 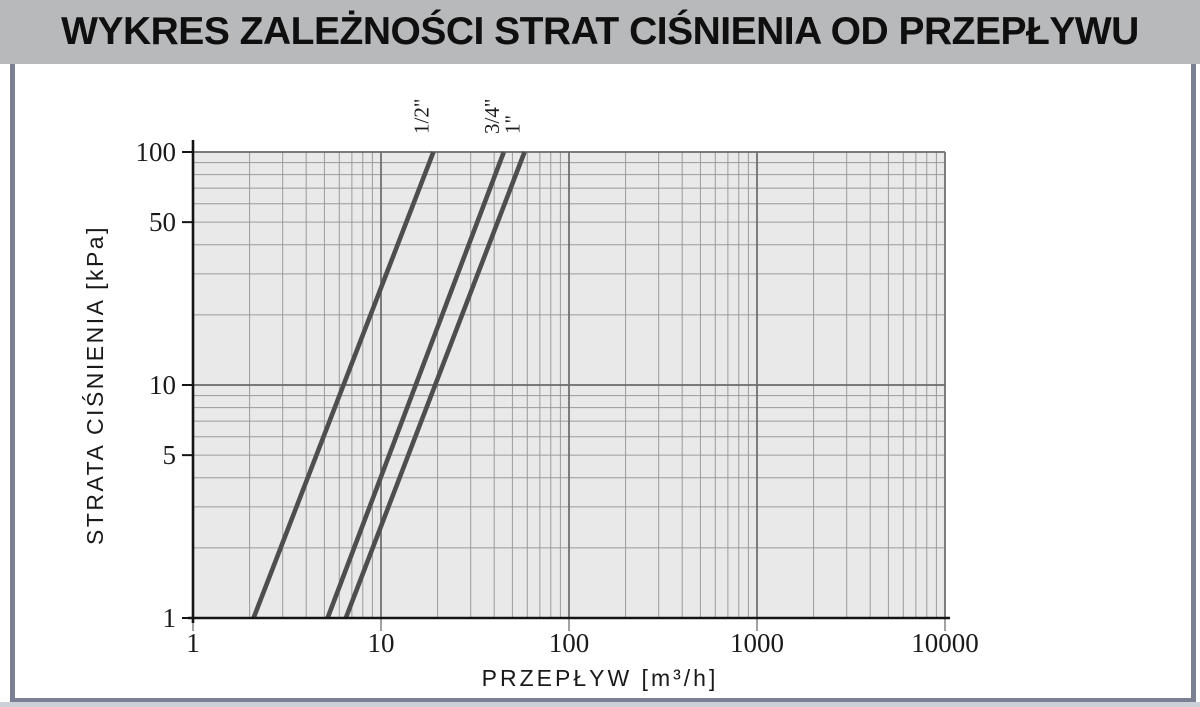 I want to click on y-tick-labels: 1 5 10 50 100, so click(x=156, y=385).